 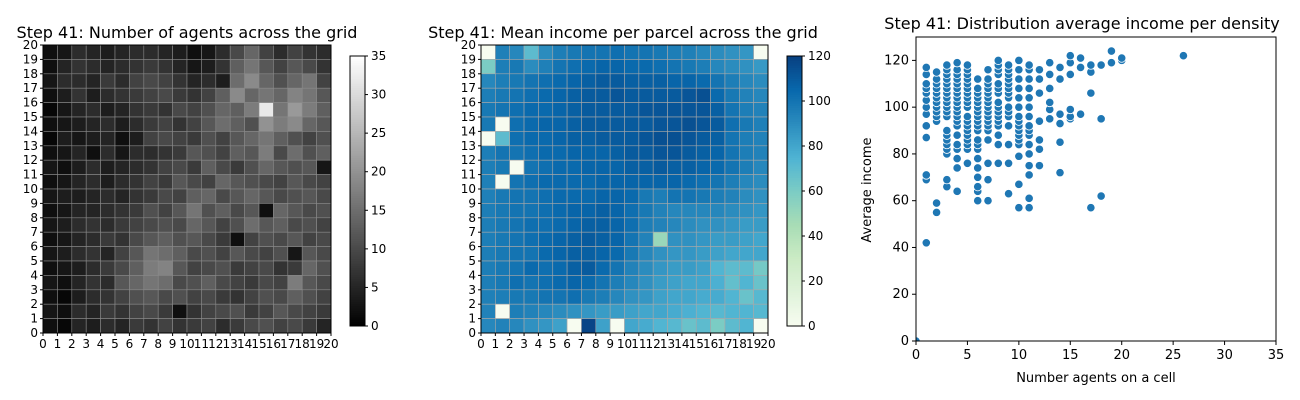 I want to click on colorbar-tick-label: 30, so click(x=378, y=95).